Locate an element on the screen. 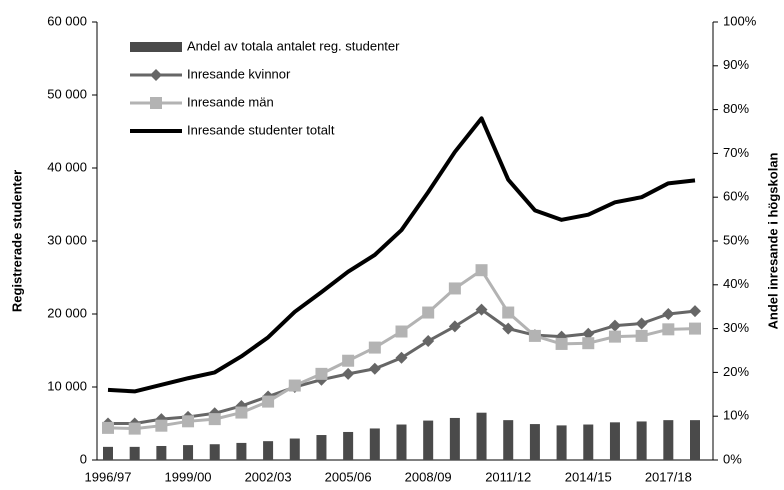 Image resolution: width=784 pixels, height=490 pixels. y2-tick-label: 30% is located at coordinates (736, 327).